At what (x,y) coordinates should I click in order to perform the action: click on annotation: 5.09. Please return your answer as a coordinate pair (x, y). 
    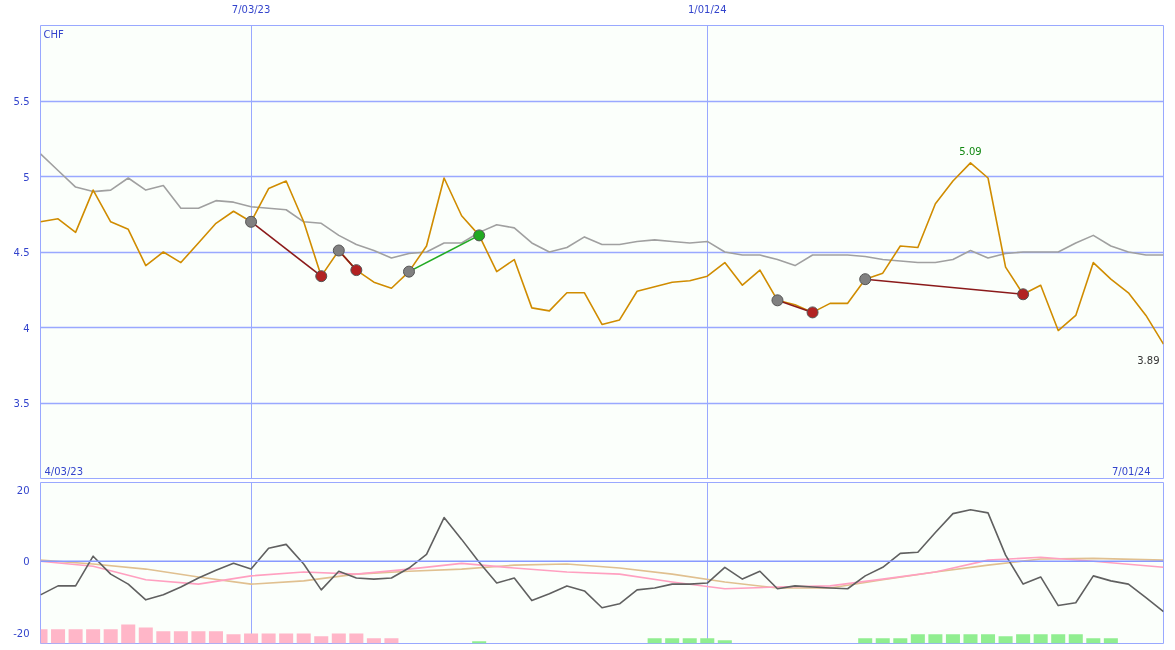
    Looking at the image, I should click on (970, 151).